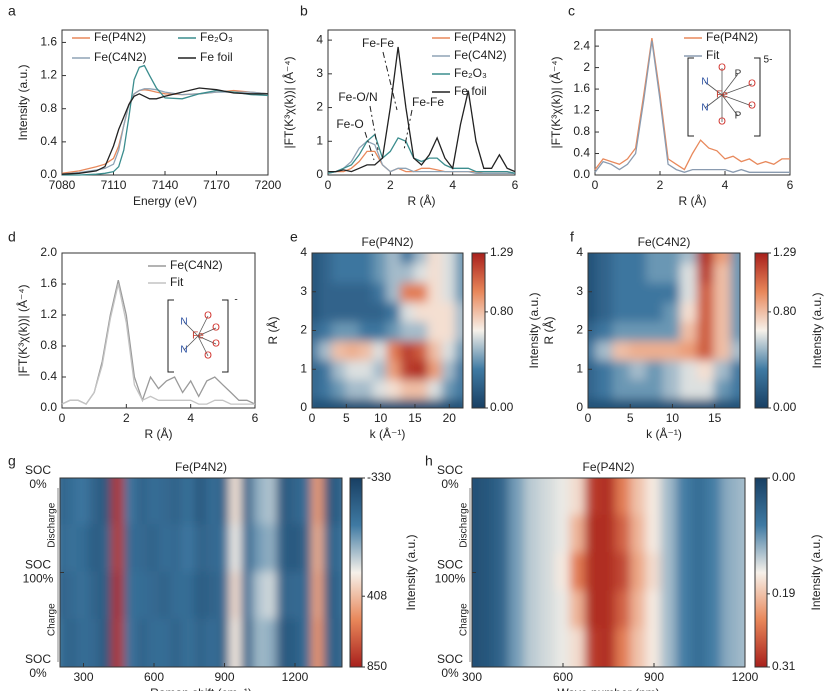 The image size is (829, 691). I want to click on panel-label: c, so click(571, 11).